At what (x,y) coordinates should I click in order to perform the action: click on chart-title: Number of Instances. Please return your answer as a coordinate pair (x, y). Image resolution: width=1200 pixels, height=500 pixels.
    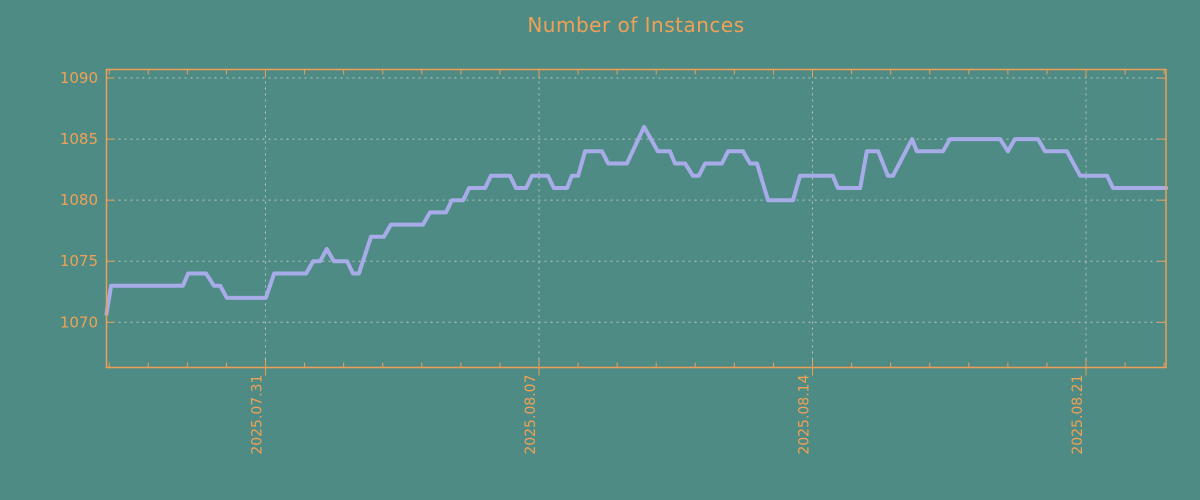
    Looking at the image, I should click on (636, 25).